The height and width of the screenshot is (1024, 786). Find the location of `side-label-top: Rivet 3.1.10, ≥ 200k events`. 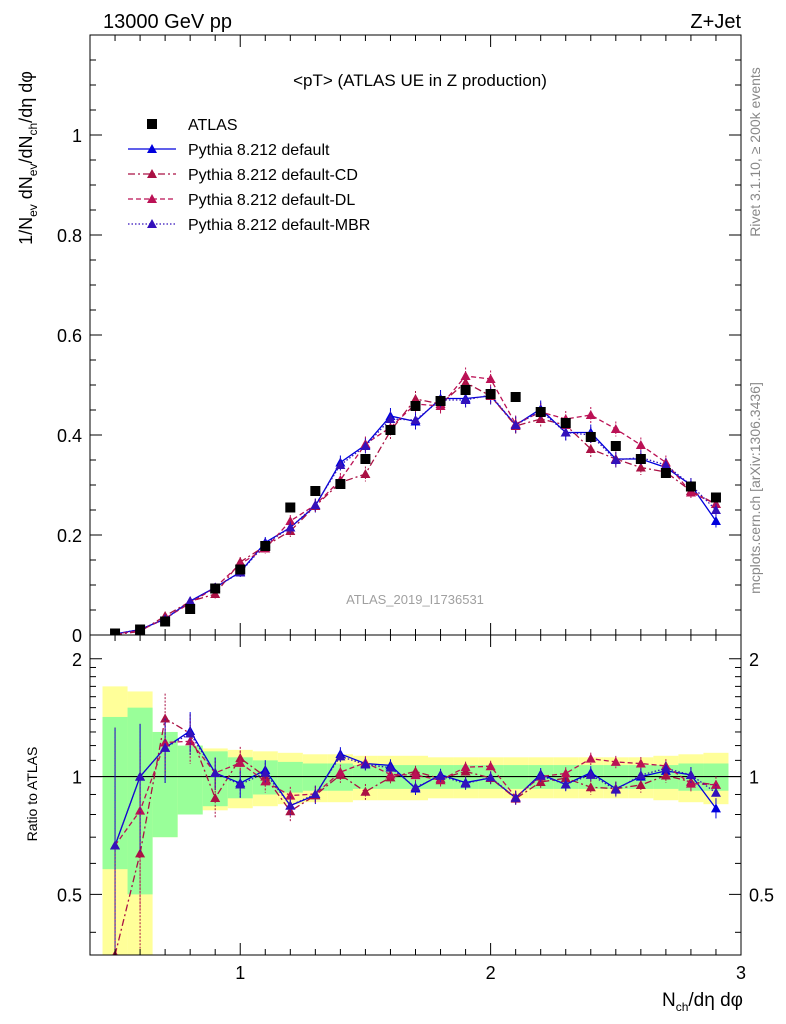

side-label-top: Rivet 3.1.10, ≥ 200k events is located at coordinates (755, 152).